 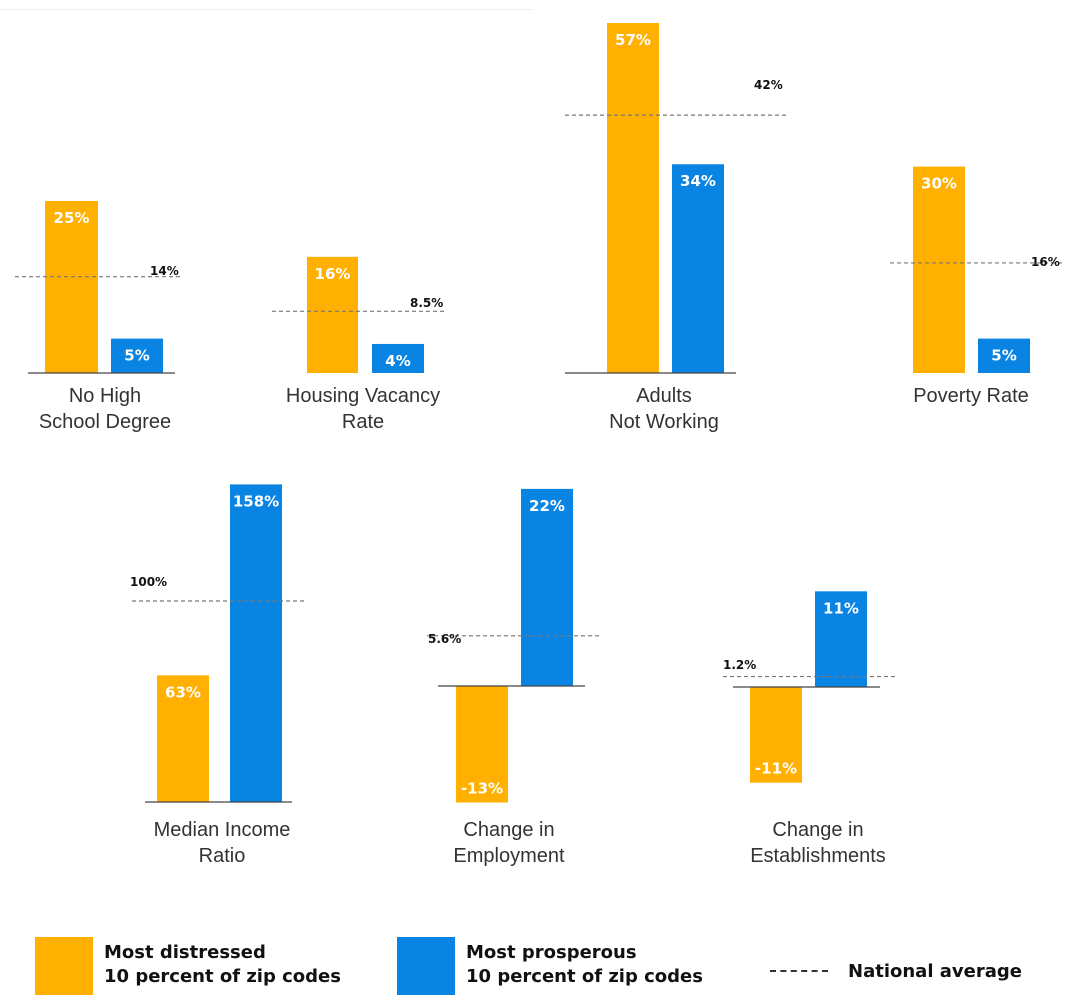 What do you see at coordinates (508, 830) in the screenshot?
I see `category-label-change-in-employment-line-1: Change in` at bounding box center [508, 830].